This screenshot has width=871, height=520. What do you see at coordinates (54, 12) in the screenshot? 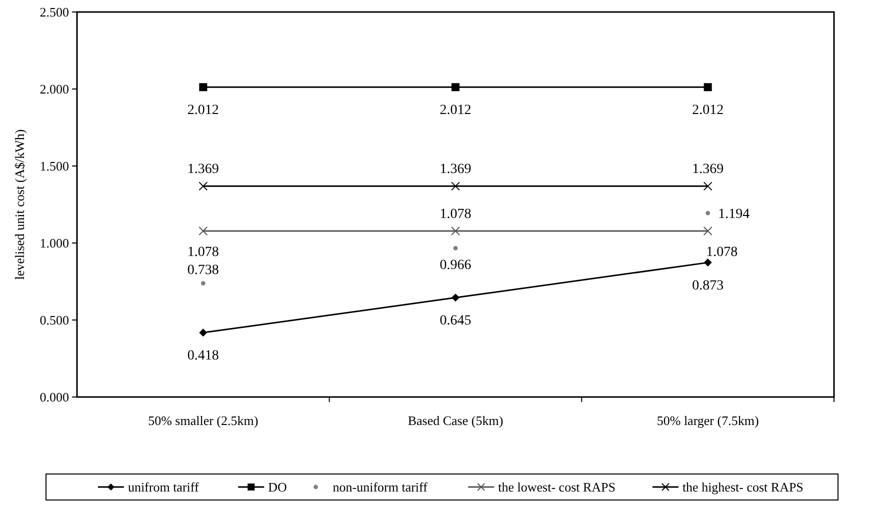
I see `y-tick-label: 2.500` at bounding box center [54, 12].